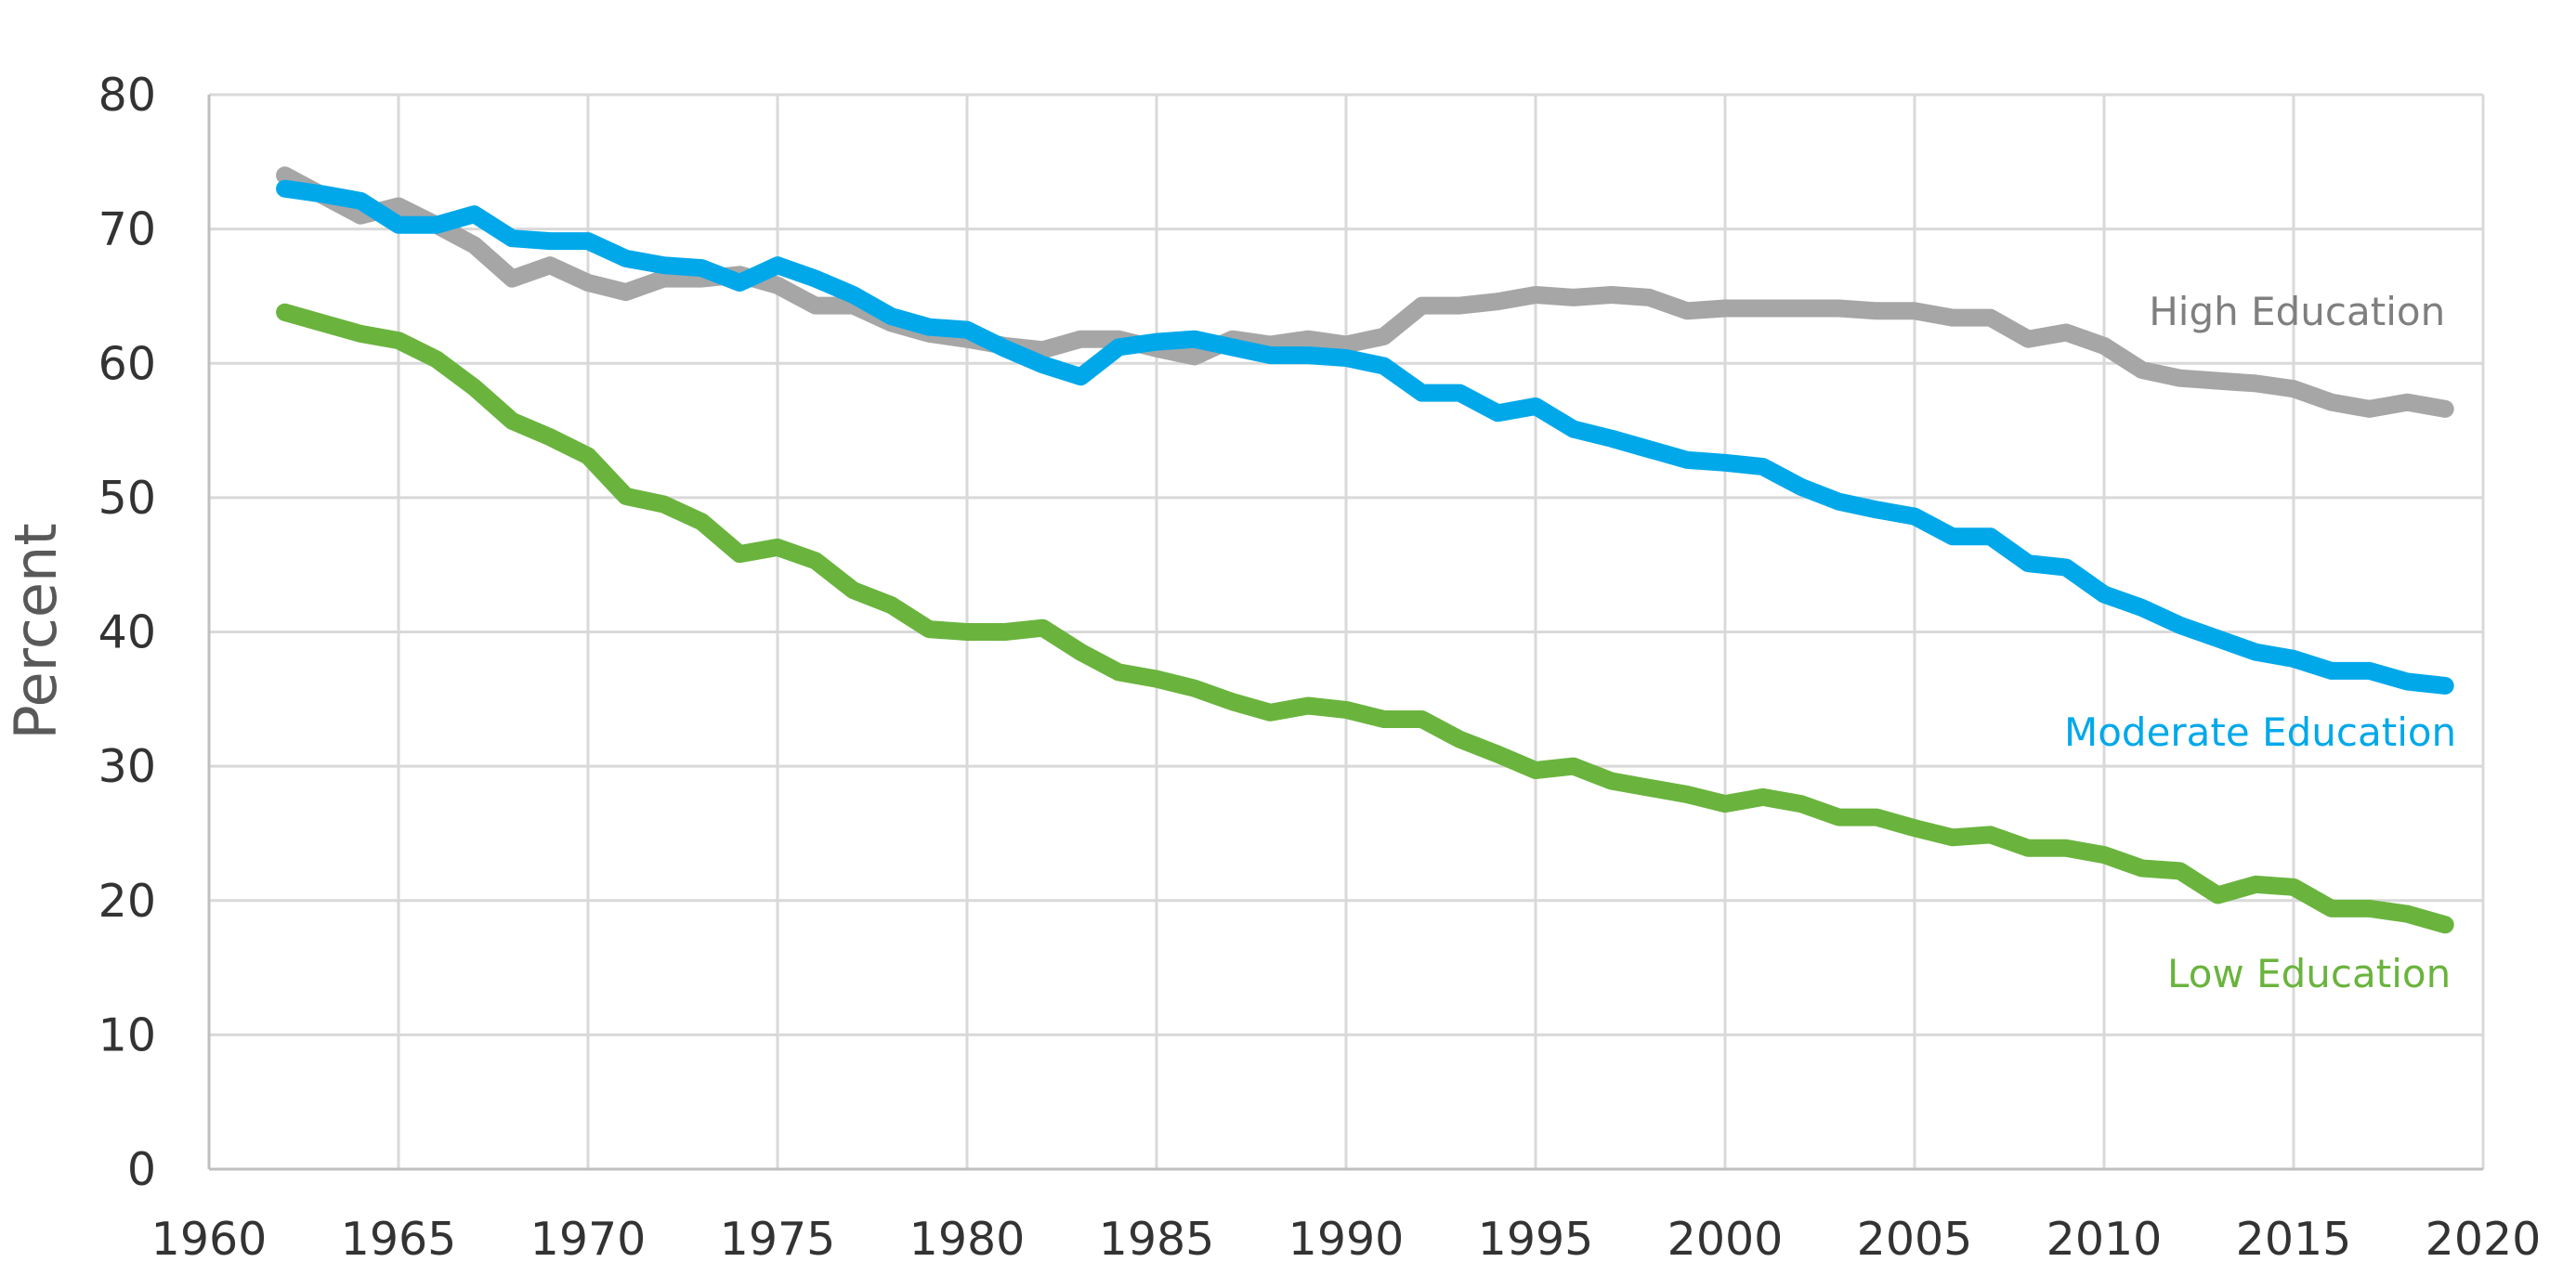 The image size is (2576, 1288). Describe the element at coordinates (1347, 1239) in the screenshot. I see `x-tick-label: 1990` at that location.